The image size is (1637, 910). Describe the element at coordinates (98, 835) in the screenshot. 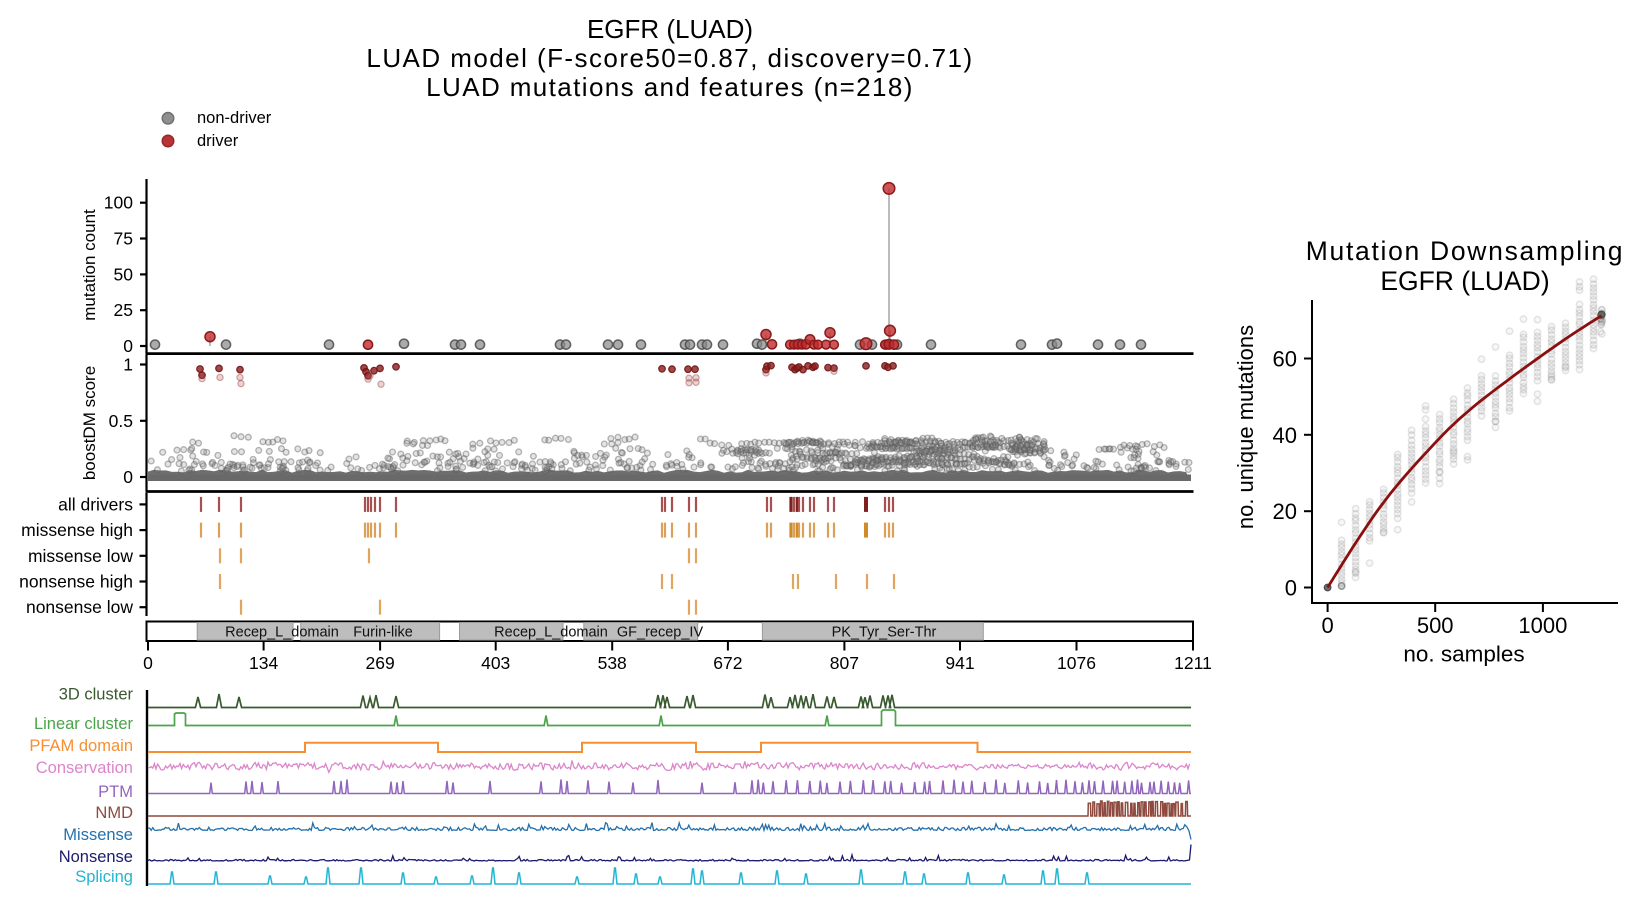

I see `svg-text: Missense` at that location.